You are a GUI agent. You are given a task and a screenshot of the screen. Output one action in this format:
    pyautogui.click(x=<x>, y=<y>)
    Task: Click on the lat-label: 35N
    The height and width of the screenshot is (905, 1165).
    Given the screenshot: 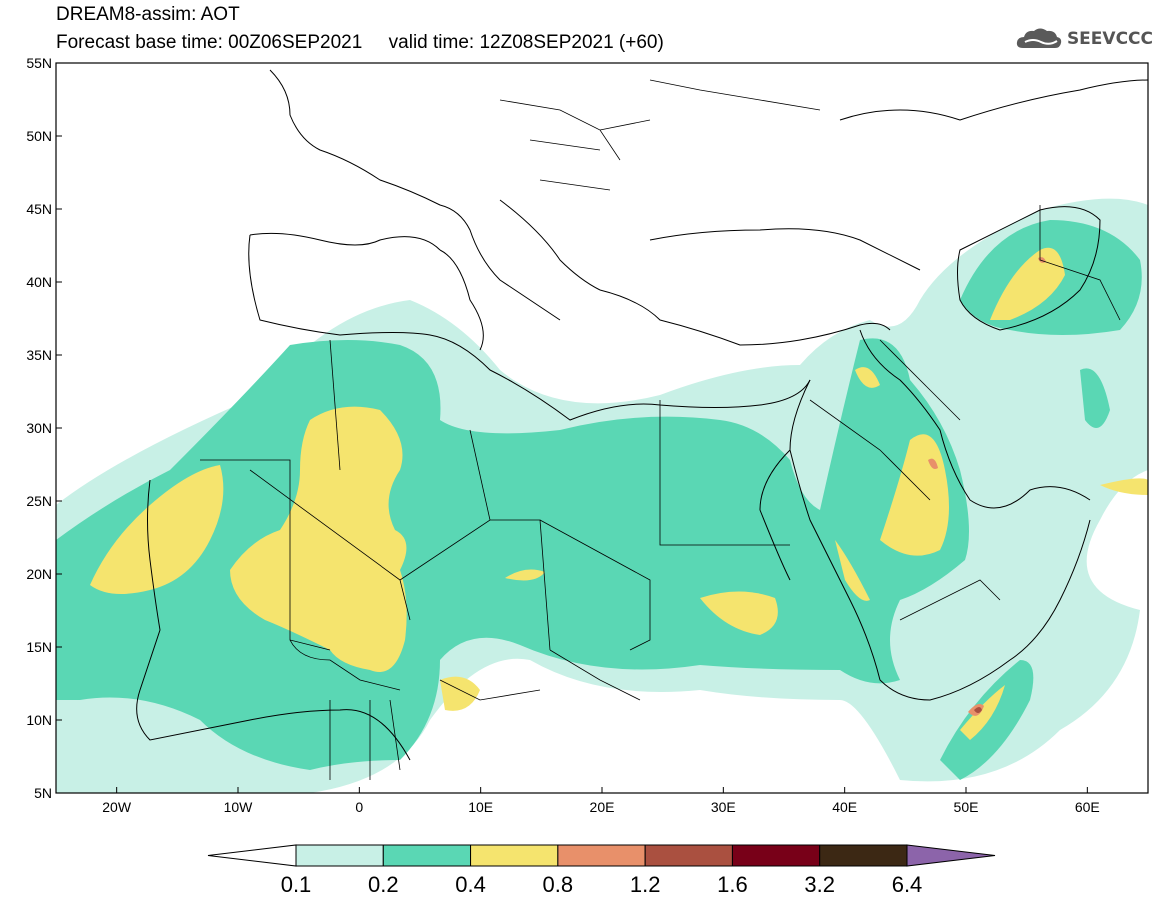 What is the action you would take?
    pyautogui.click(x=39, y=355)
    